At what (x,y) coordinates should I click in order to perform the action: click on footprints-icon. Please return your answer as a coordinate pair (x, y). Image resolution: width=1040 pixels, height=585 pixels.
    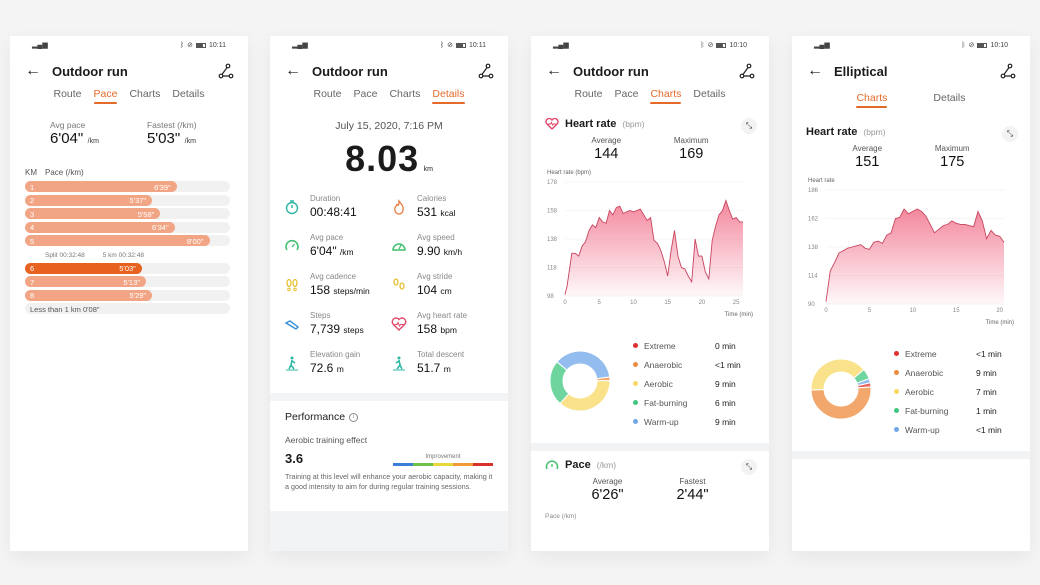
    Looking at the image, I should click on (292, 285).